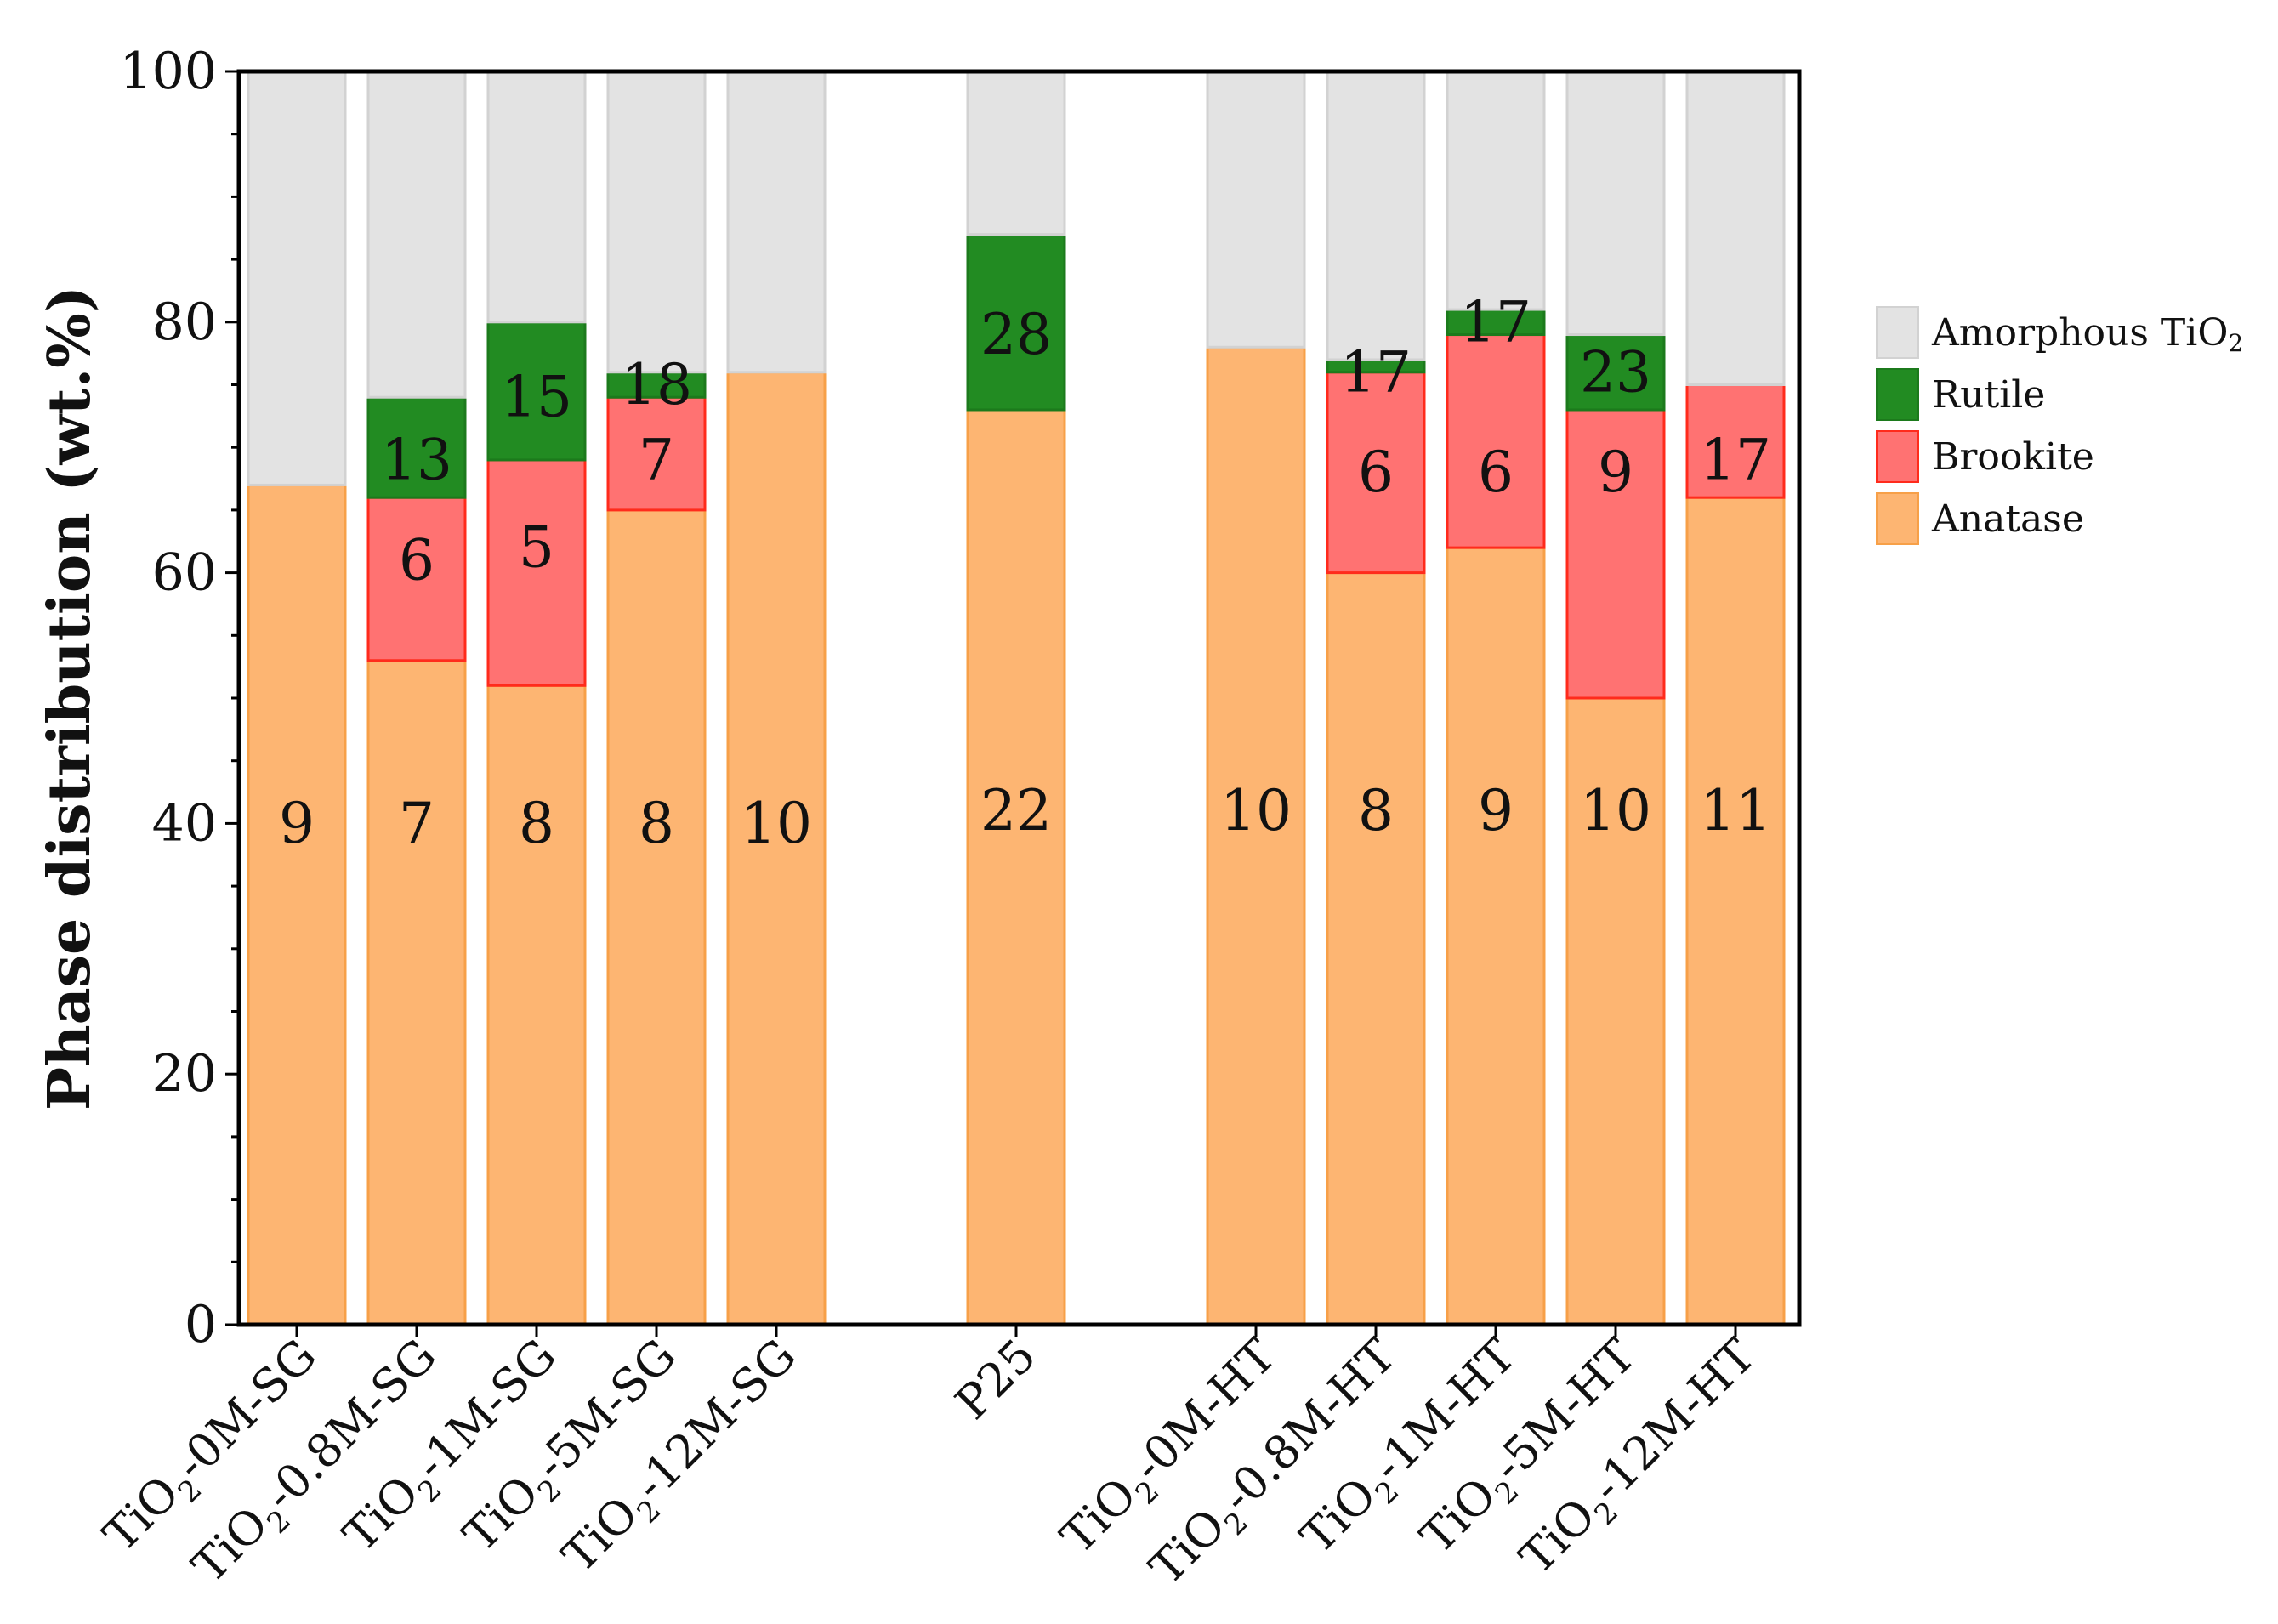 This screenshot has height=1624, width=2278. What do you see at coordinates (1616, 473) in the screenshot?
I see `data-label-brookite-9: 9` at bounding box center [1616, 473].